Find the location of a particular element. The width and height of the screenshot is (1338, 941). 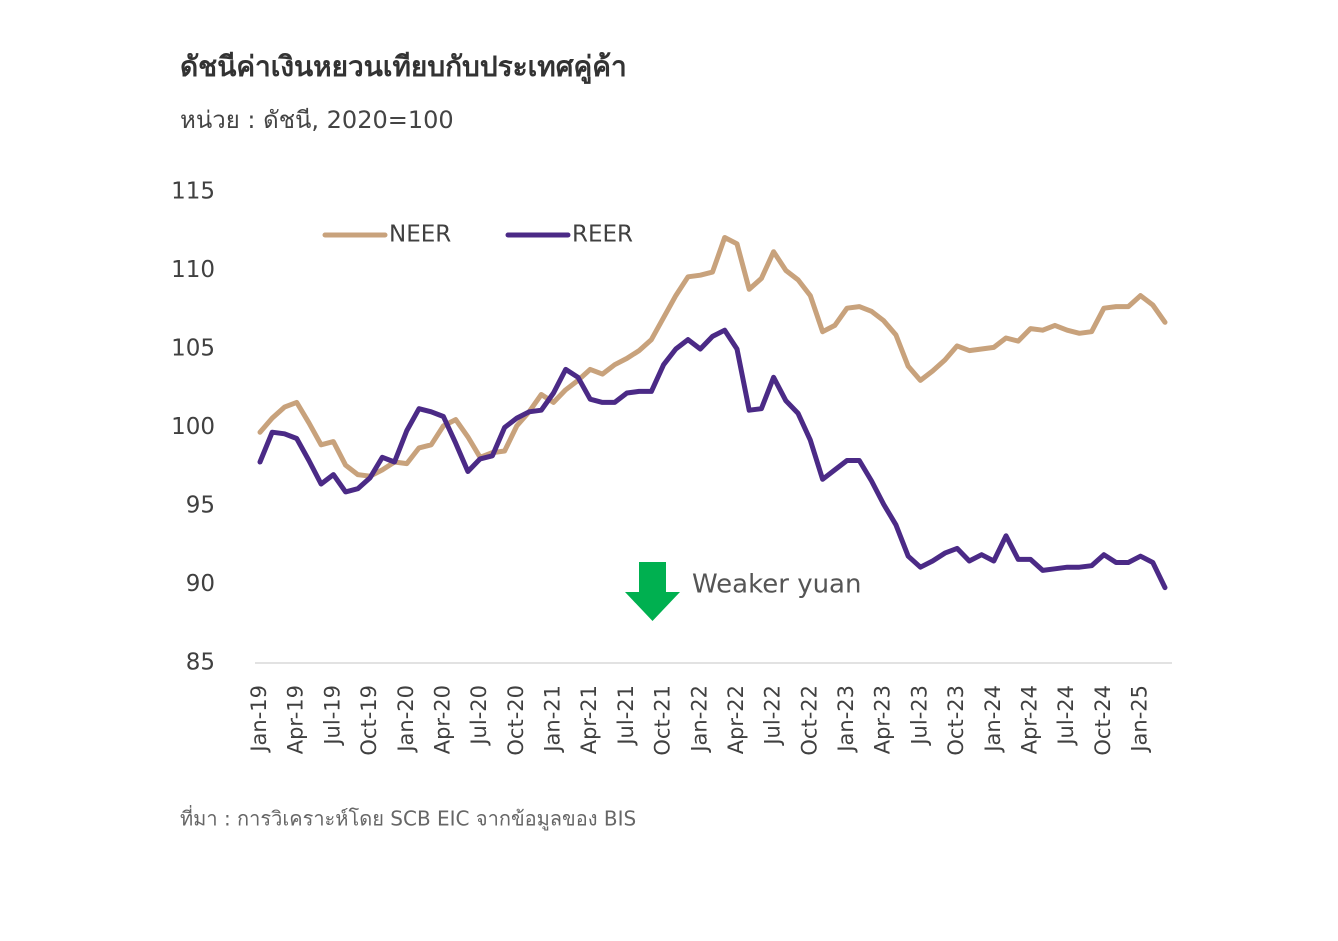

x-tick-label: Apr-19 is located at coordinates (296, 719).